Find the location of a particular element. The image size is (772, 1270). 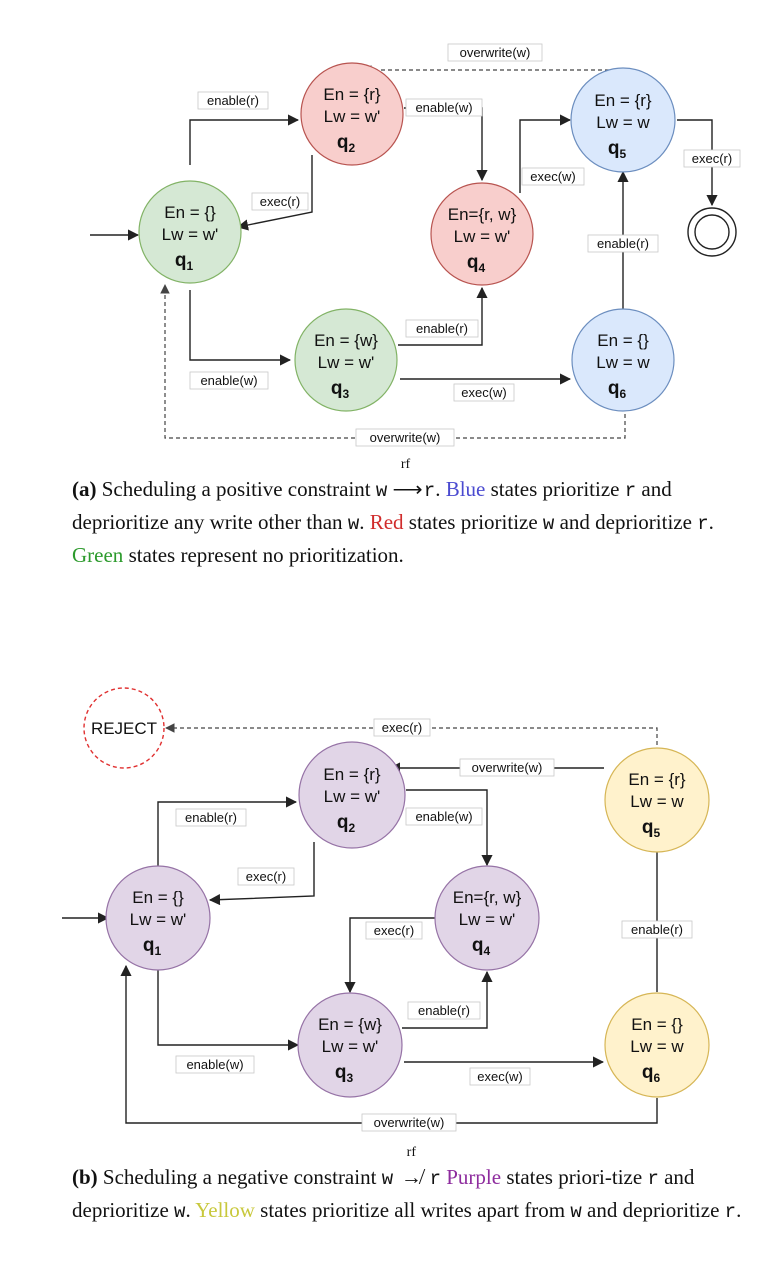

a-state-q4: En={r, w} Lw = w' q4 is located at coordinates (482, 234).